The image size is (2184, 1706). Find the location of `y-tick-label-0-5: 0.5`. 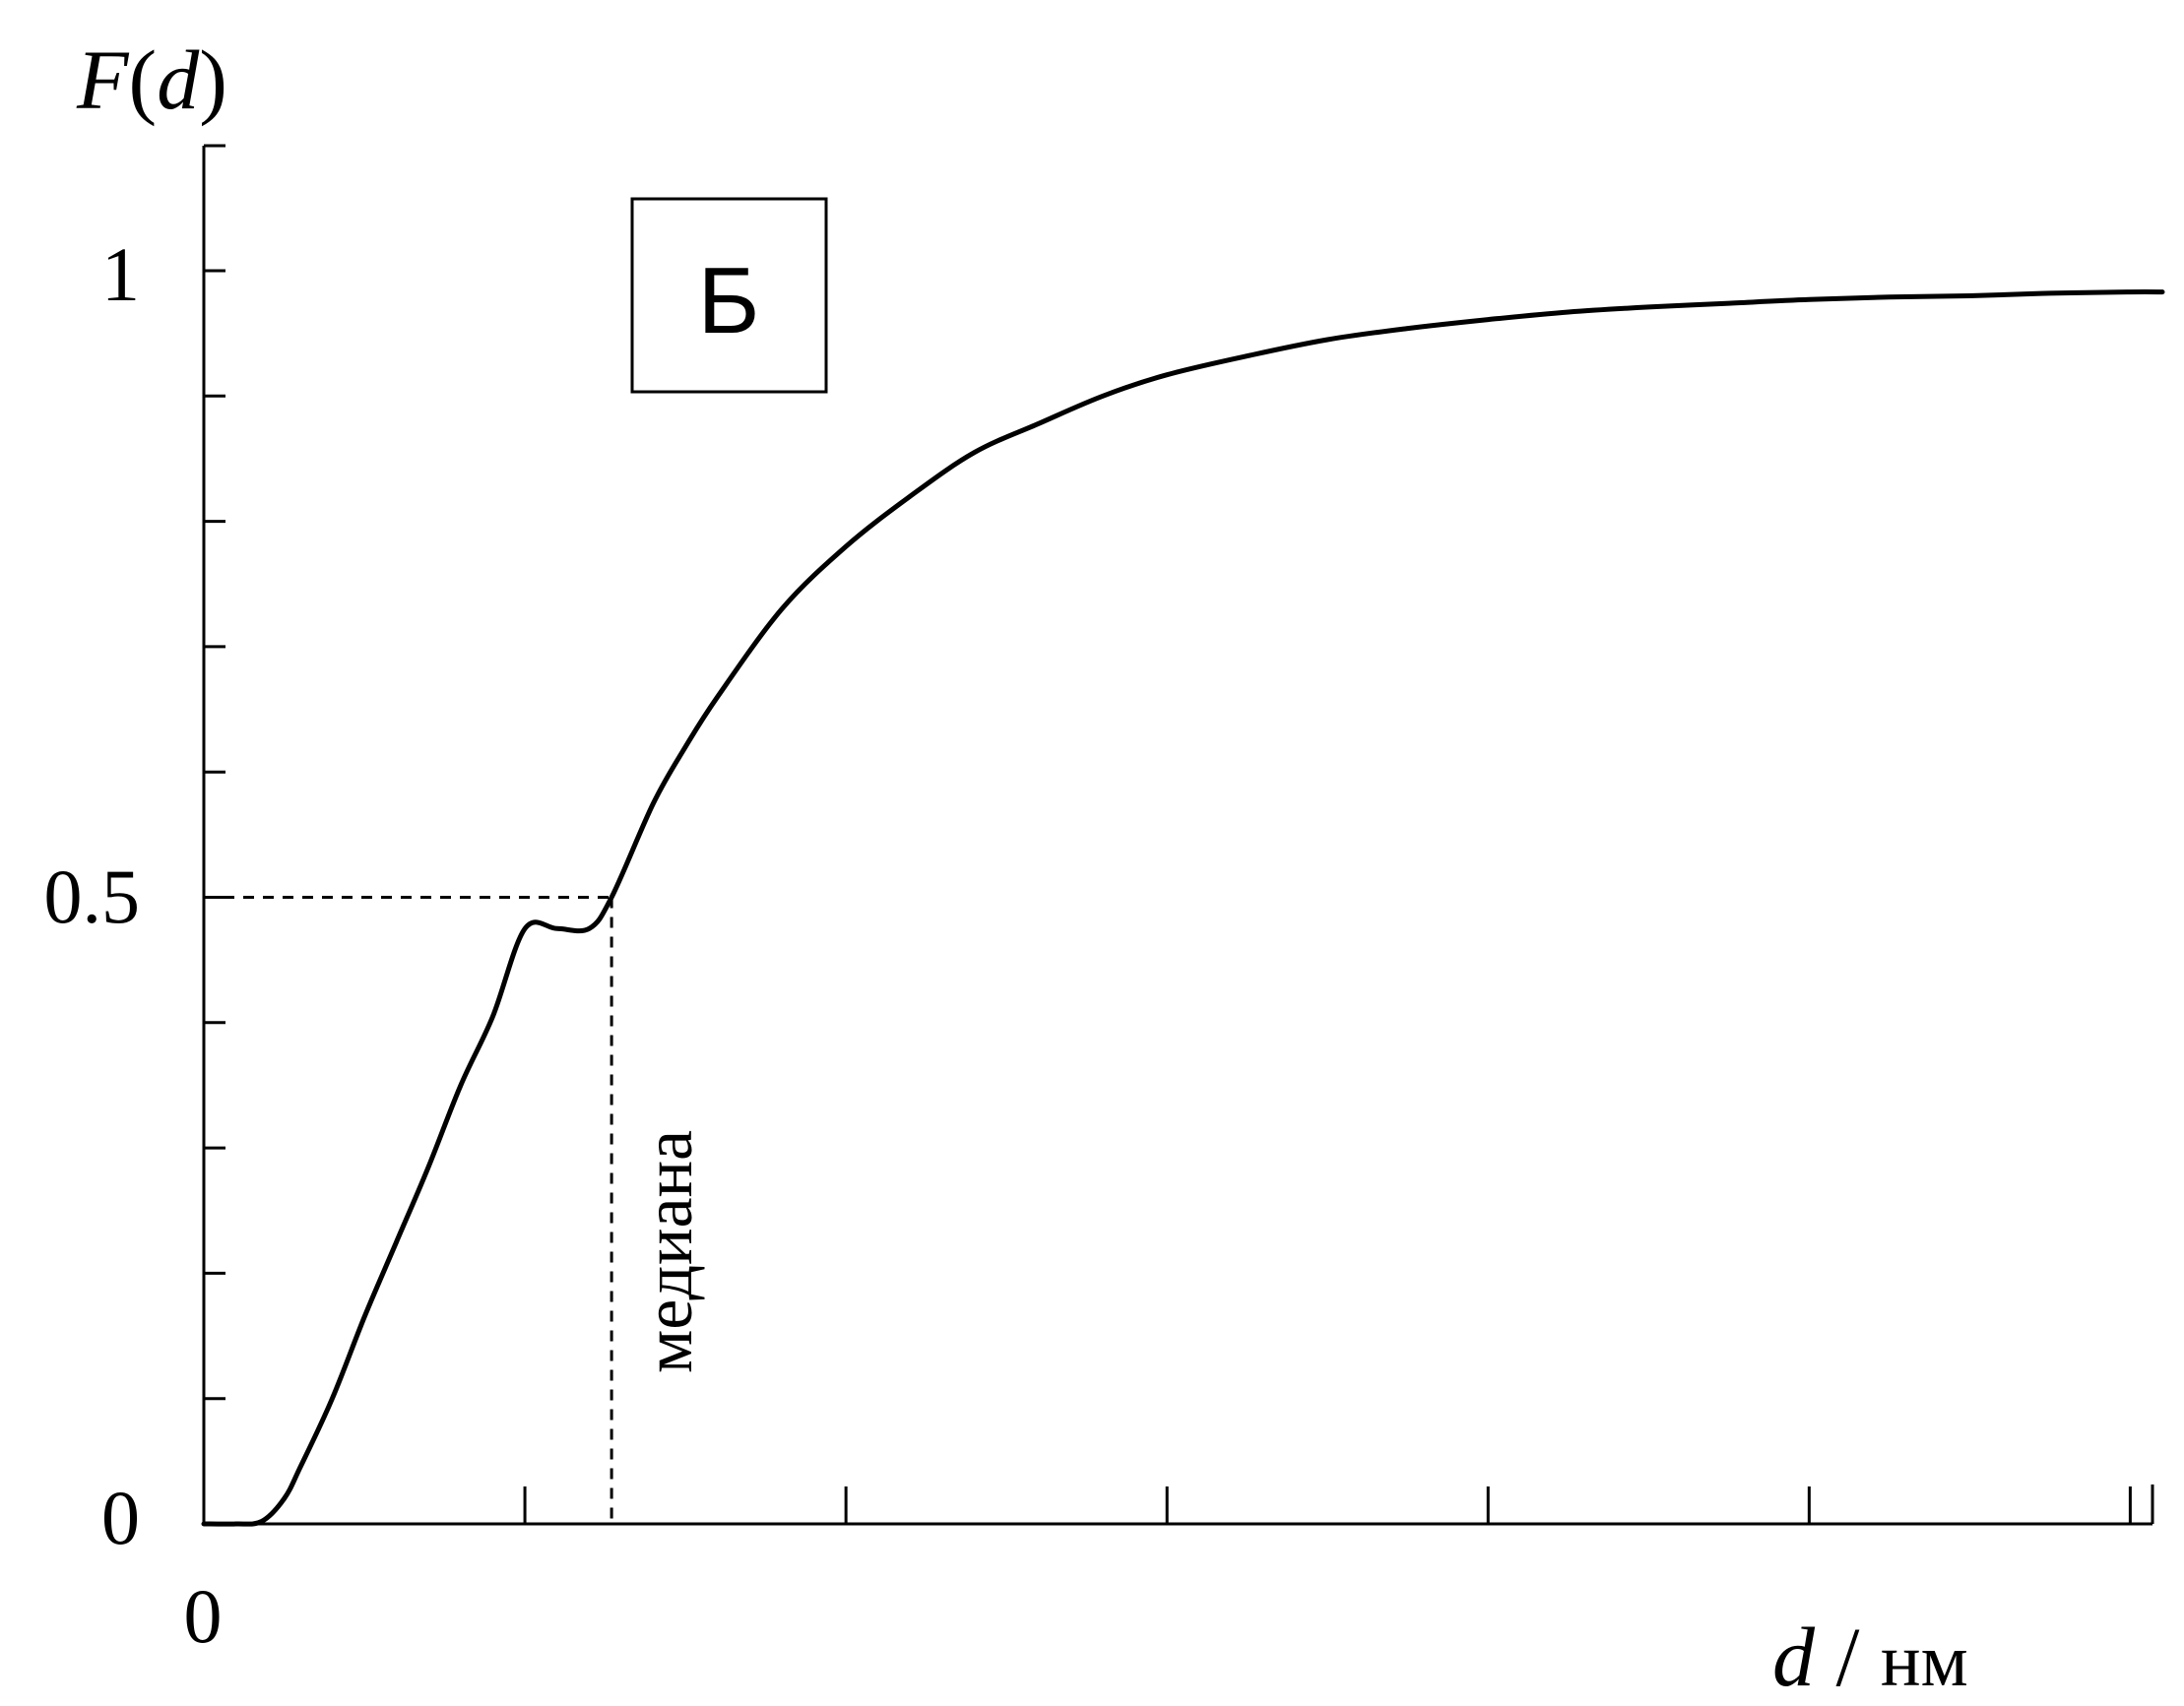

y-tick-label-0-5: 0.5 is located at coordinates (92, 896).